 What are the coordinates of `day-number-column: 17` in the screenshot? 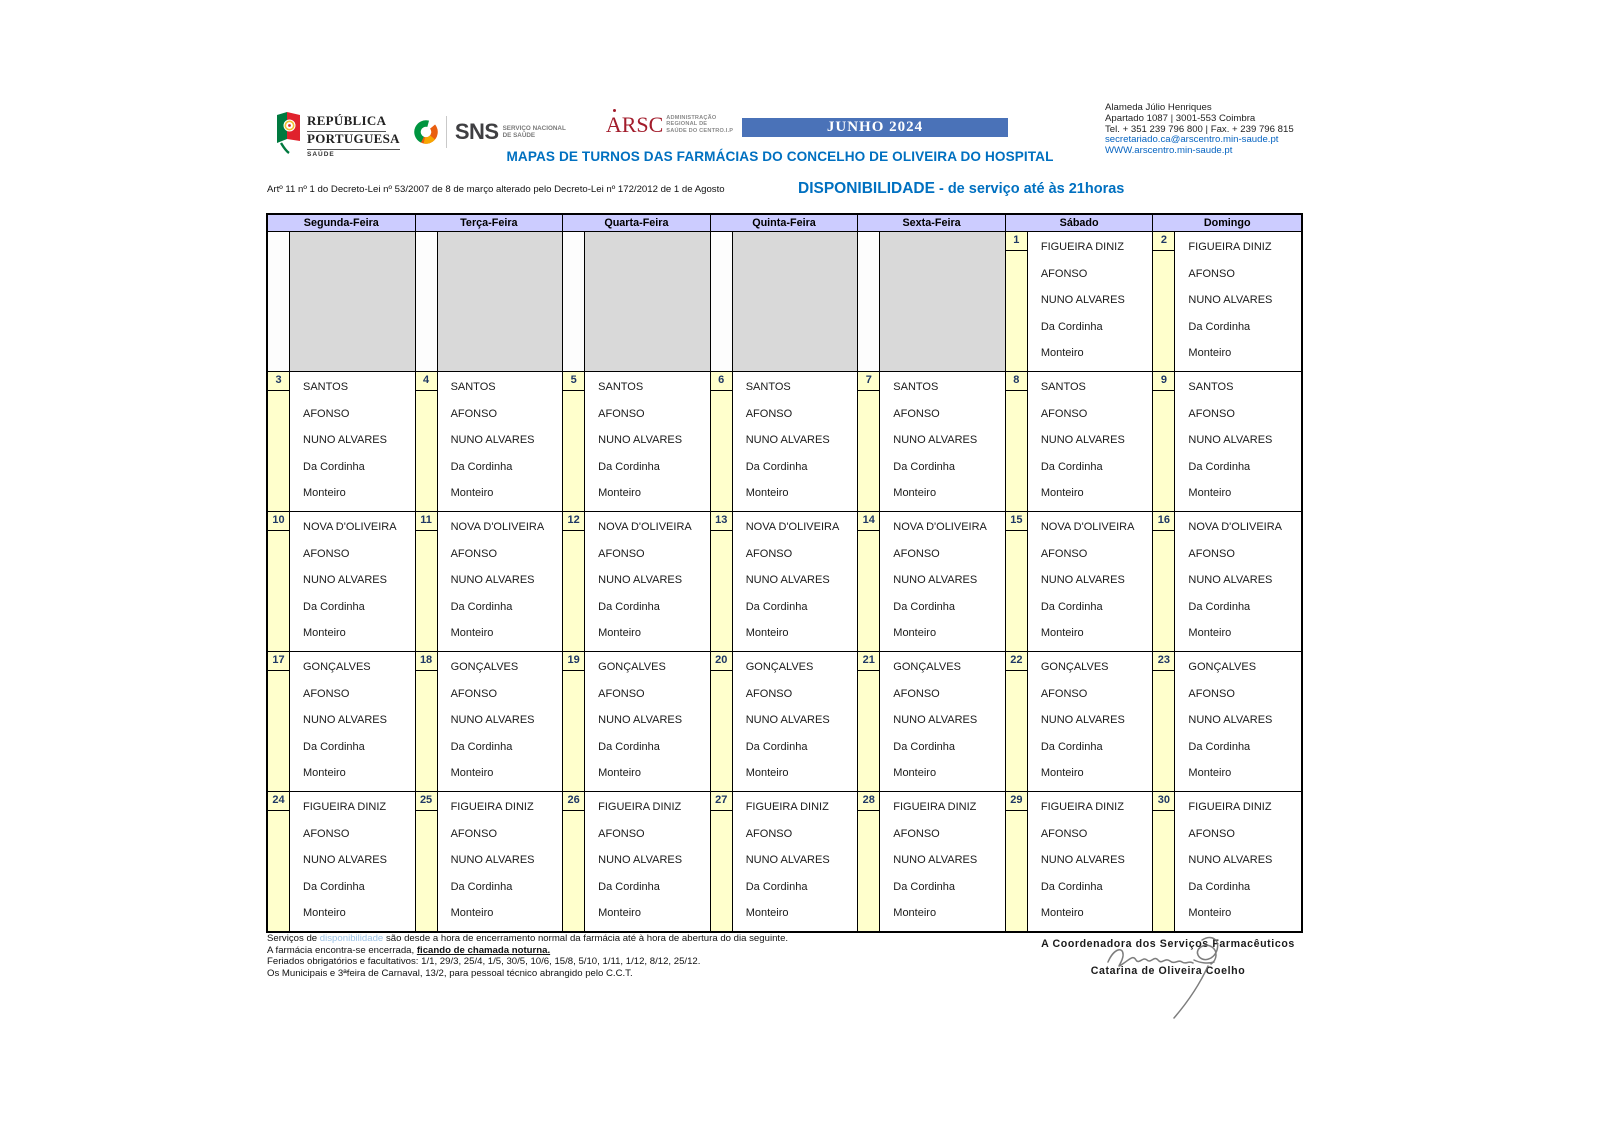 It's located at (279, 721).